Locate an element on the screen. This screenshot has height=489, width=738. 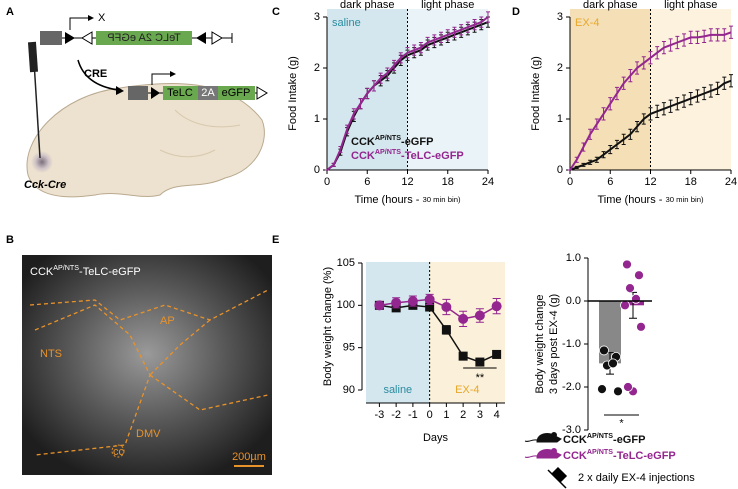
panel-letter: C is located at coordinates (276, 12).